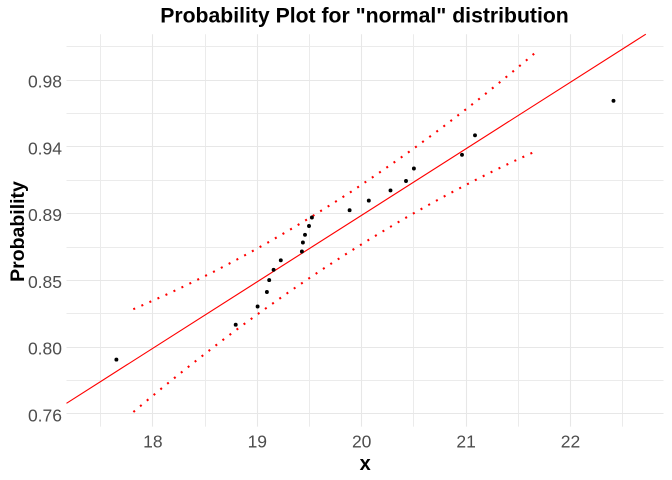  I want to click on svg-text: 0.85, so click(45, 282).